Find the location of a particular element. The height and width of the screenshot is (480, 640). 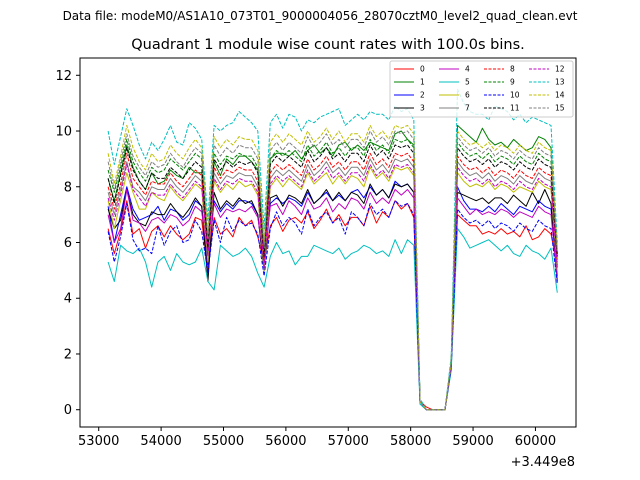

y-tick-label: 4 is located at coordinates (68, 299).